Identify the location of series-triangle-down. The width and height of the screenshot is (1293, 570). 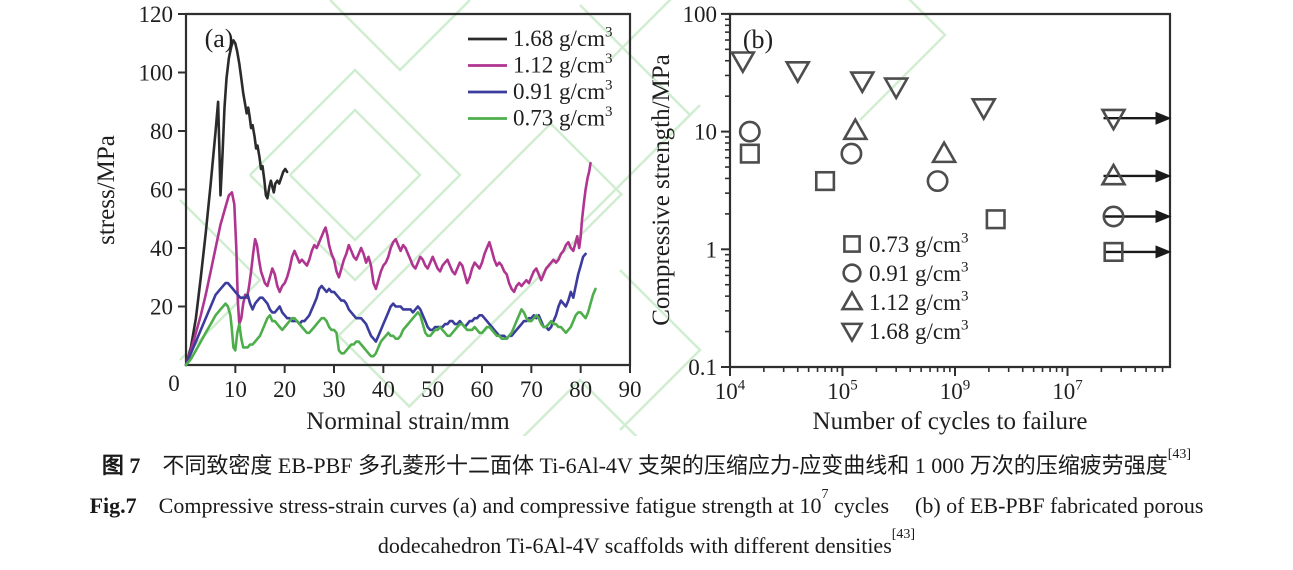
(950, 91).